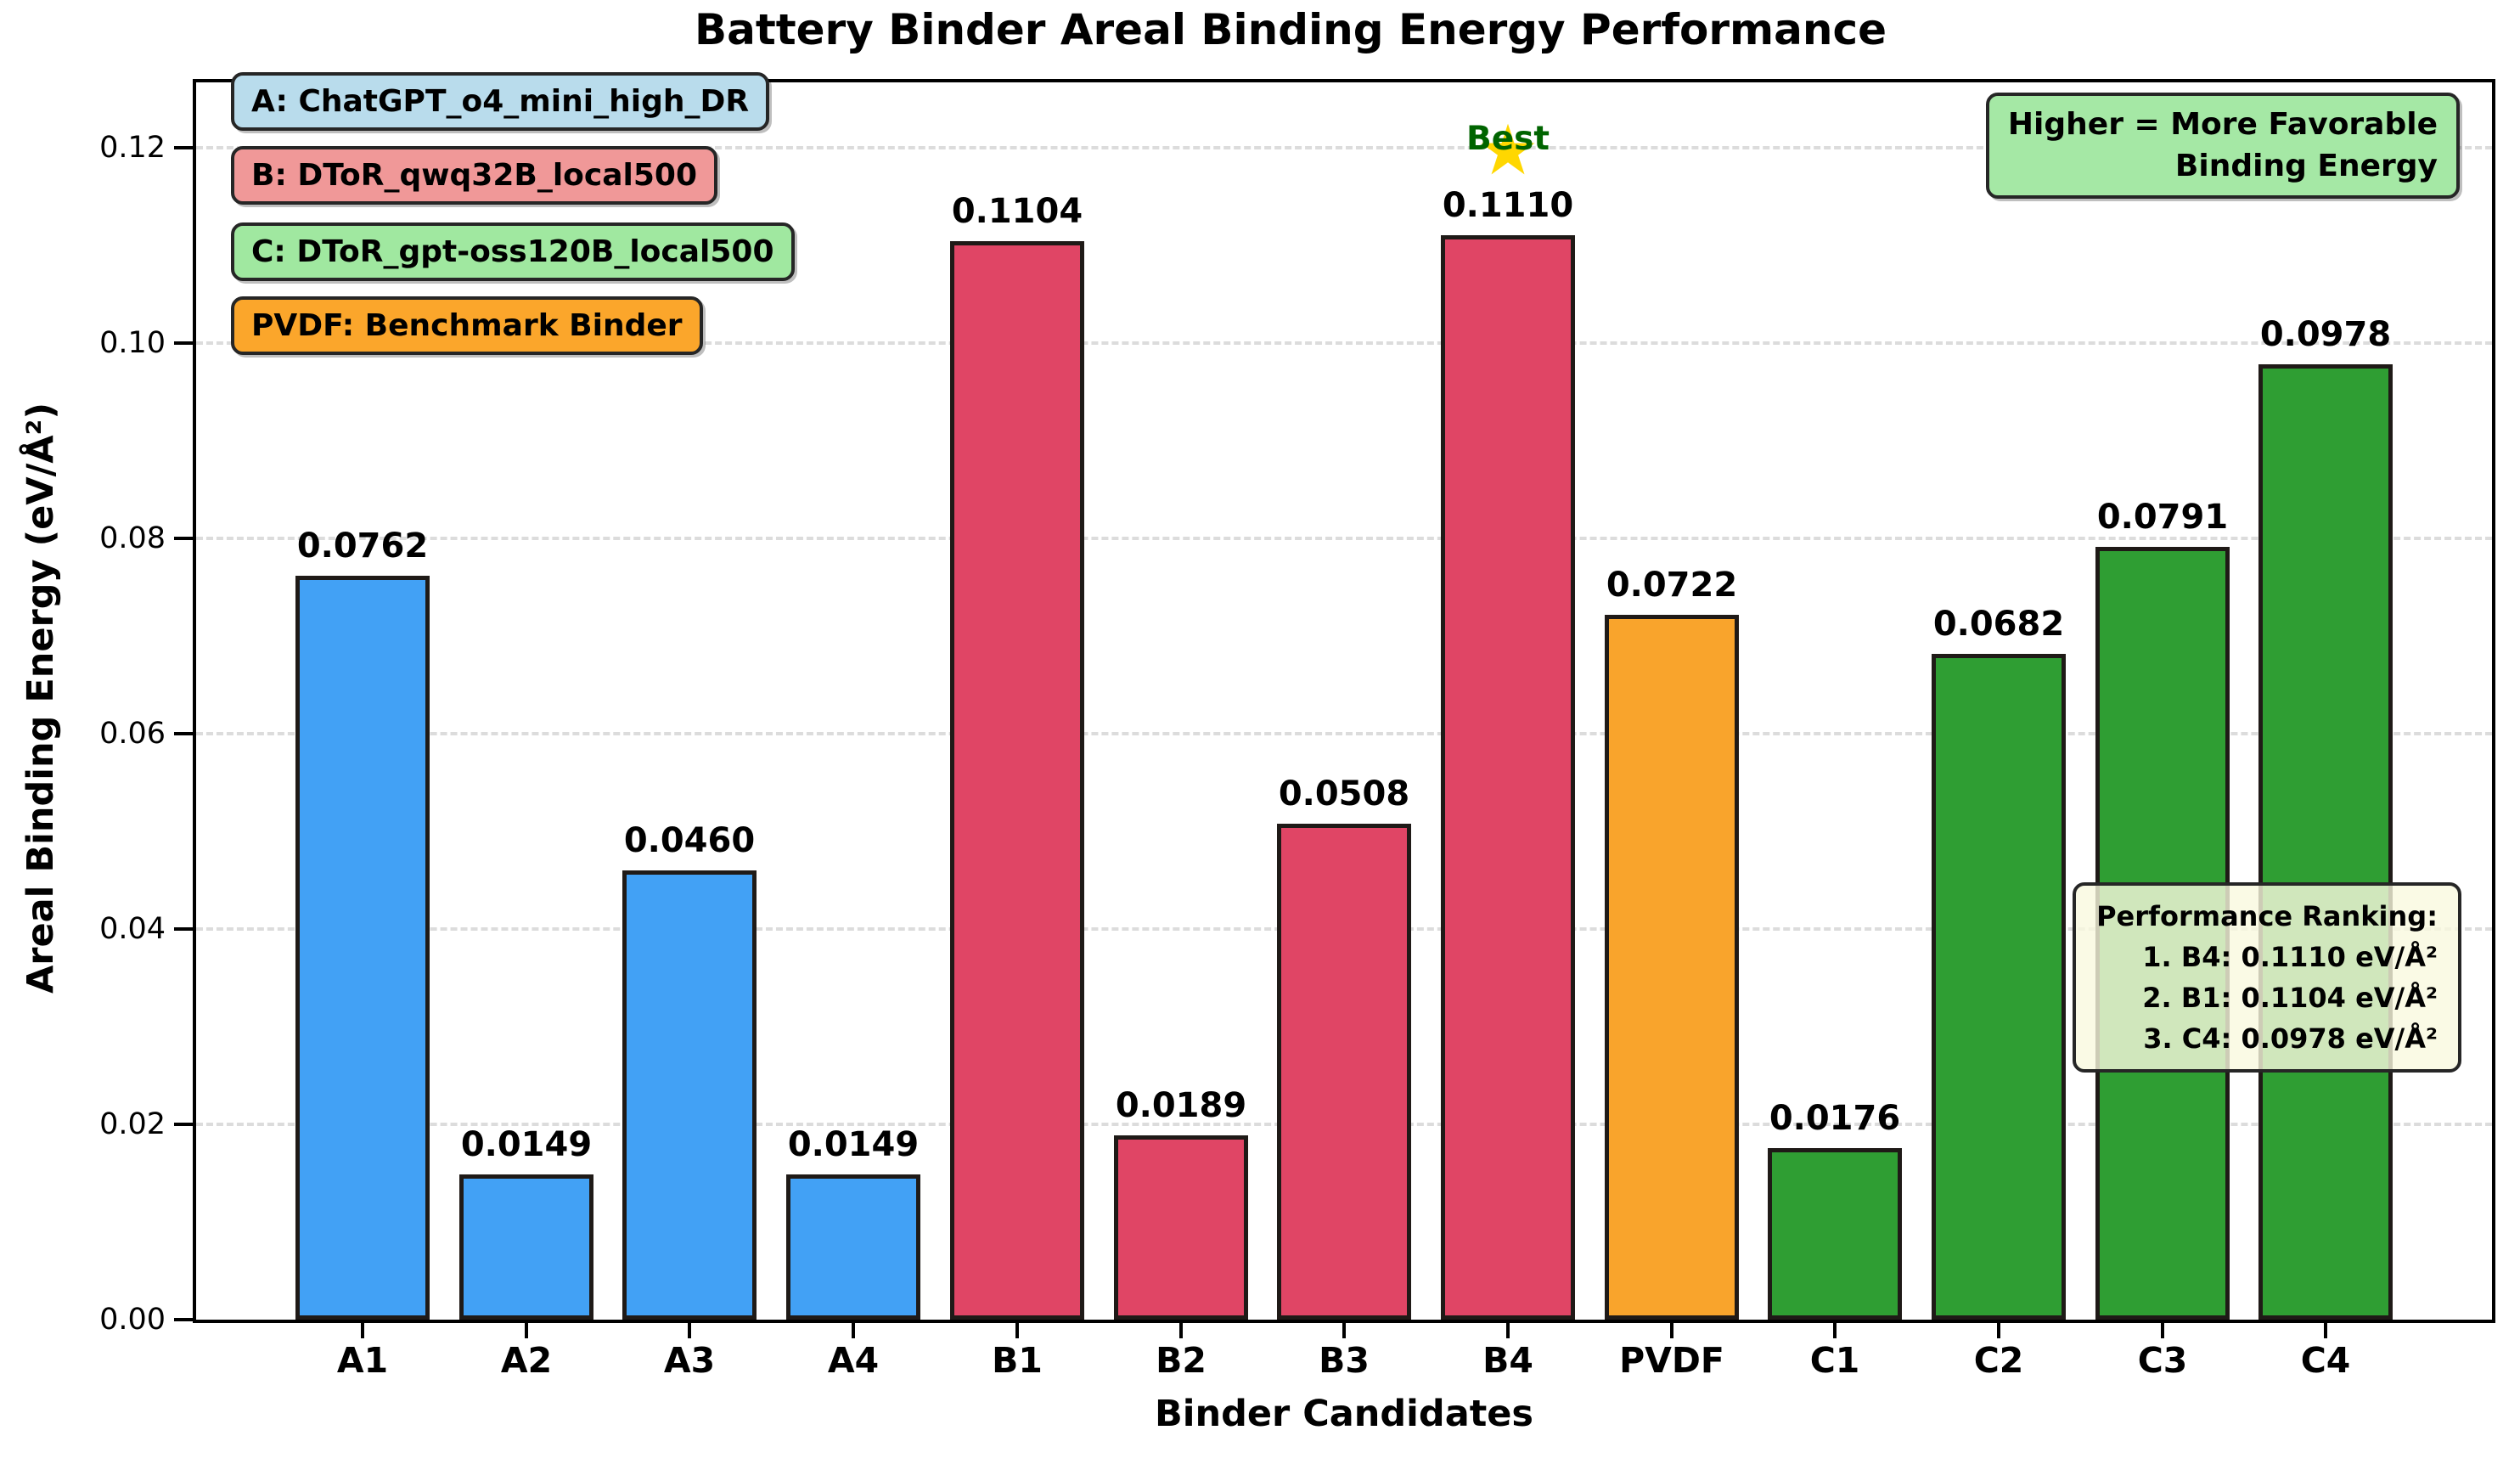 Image resolution: width=2520 pixels, height=1464 pixels. I want to click on legend-label-a: A: ChatGPT_o4_mini_high_DR, so click(500, 102).